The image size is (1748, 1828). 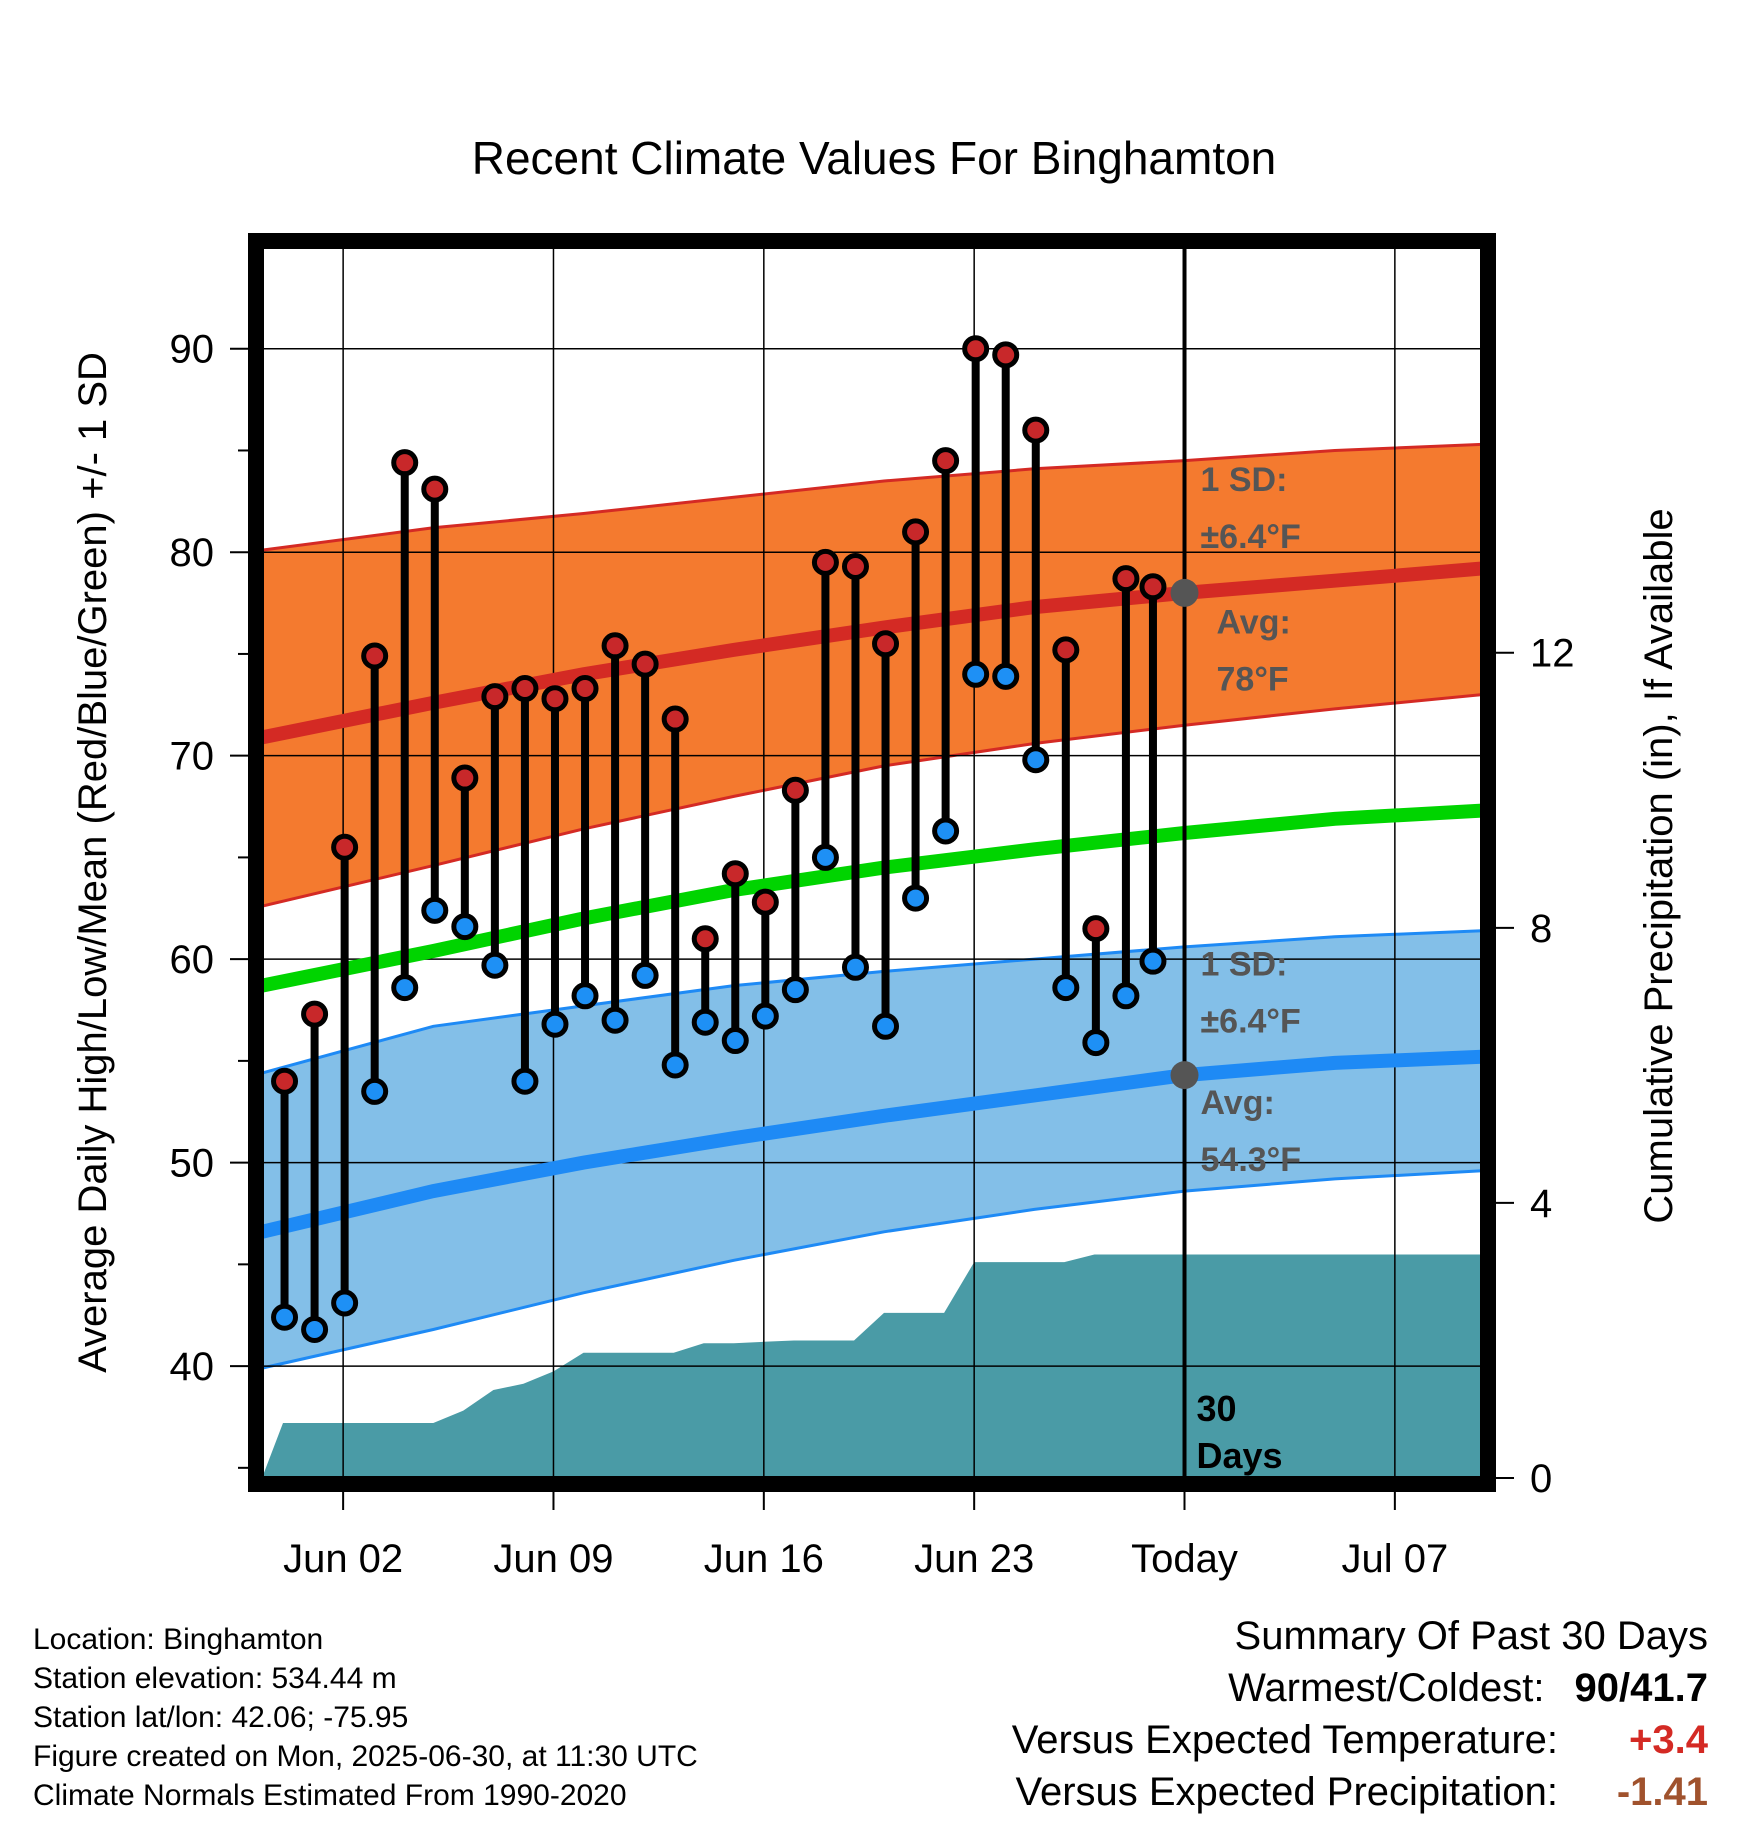 I want to click on x-tick-label: Today, so click(x=1184, y=1559).